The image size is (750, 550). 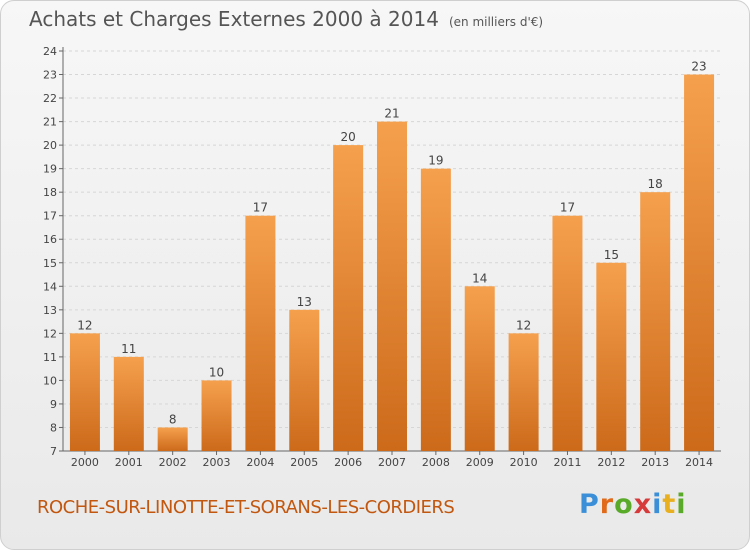 What do you see at coordinates (260, 462) in the screenshot?
I see `x-tick-label: 2004` at bounding box center [260, 462].